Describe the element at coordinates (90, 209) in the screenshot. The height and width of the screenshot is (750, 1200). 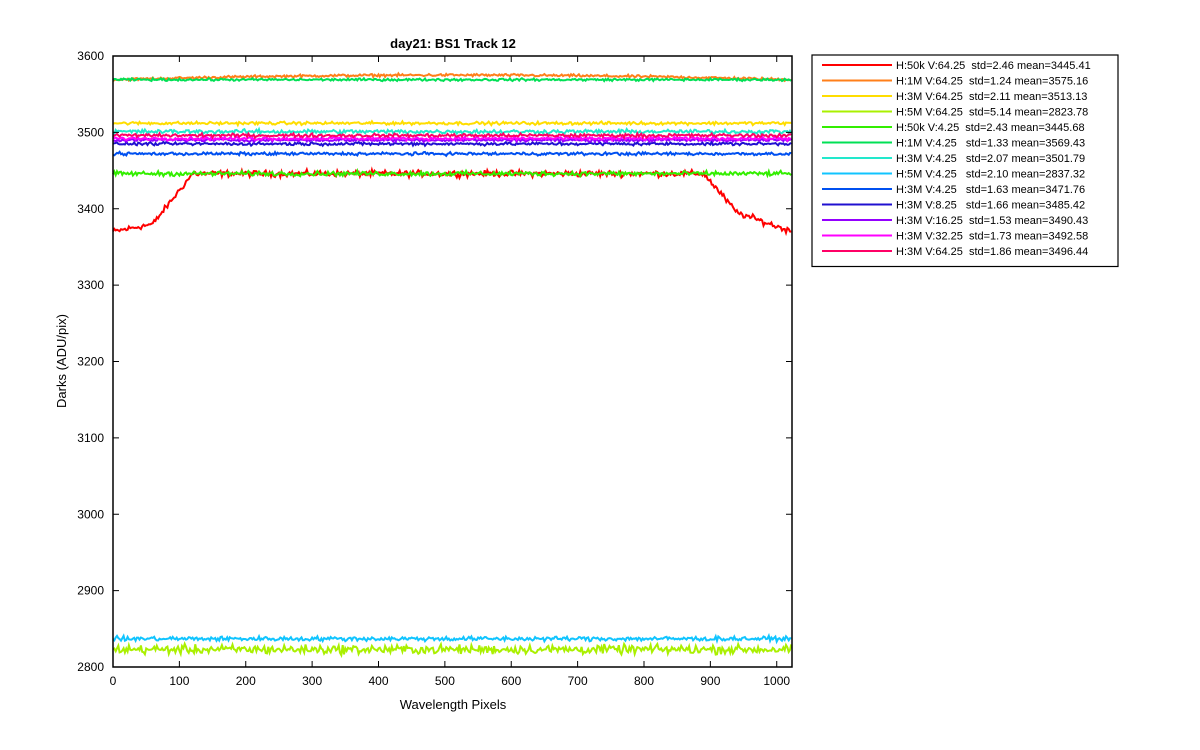
I see `y-tick-label-6: 3400` at that location.